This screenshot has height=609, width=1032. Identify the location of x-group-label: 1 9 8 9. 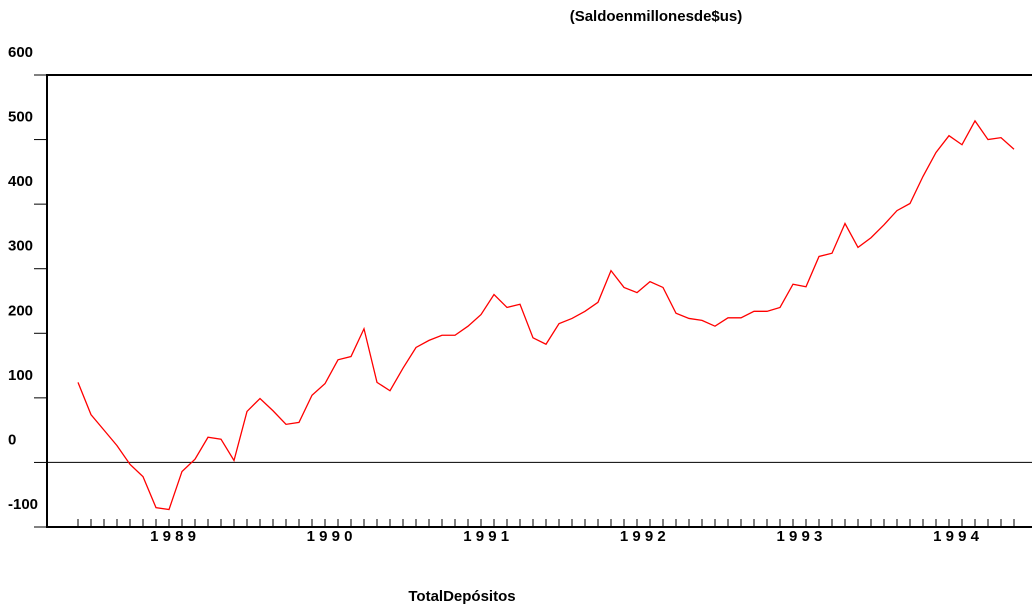
(173, 536).